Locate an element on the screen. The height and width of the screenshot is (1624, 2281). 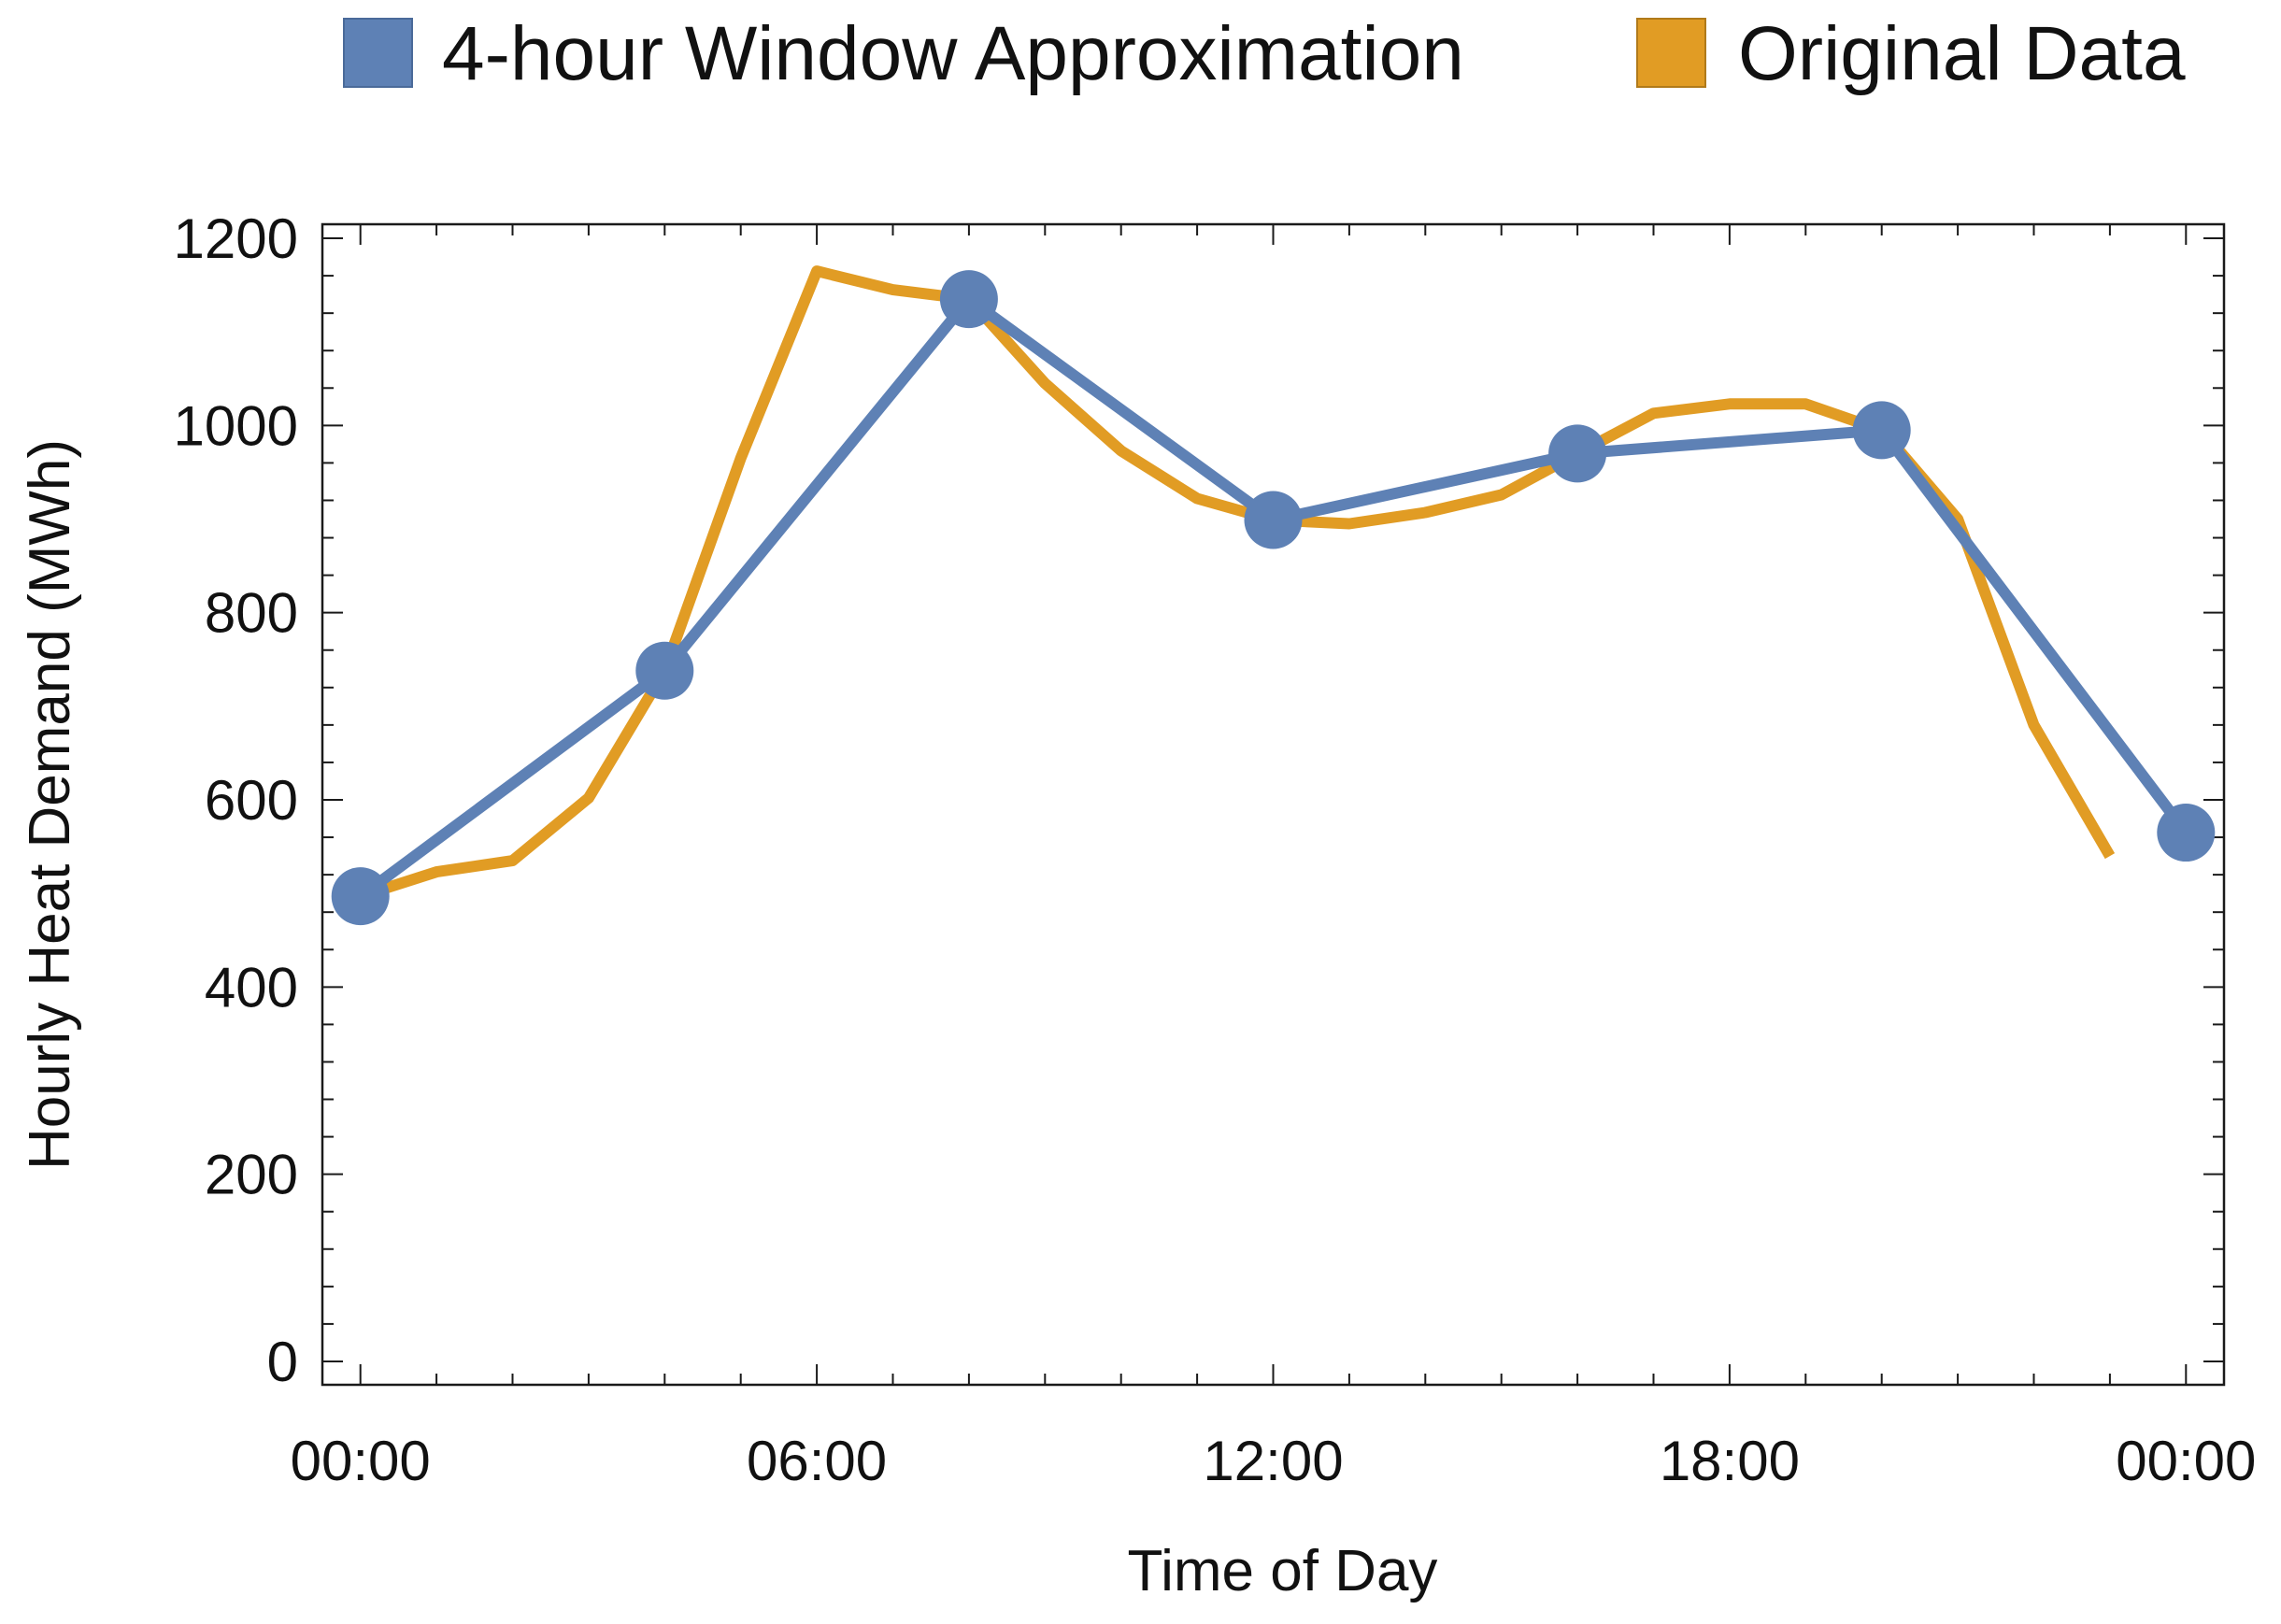
y-tick-label: 200 is located at coordinates (251, 1175).